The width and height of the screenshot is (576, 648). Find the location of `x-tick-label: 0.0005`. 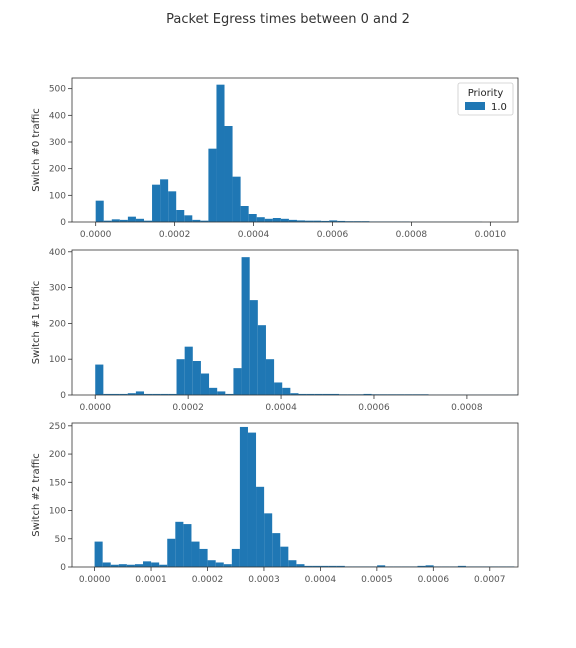

x-tick-label: 0.0005 is located at coordinates (377, 580).